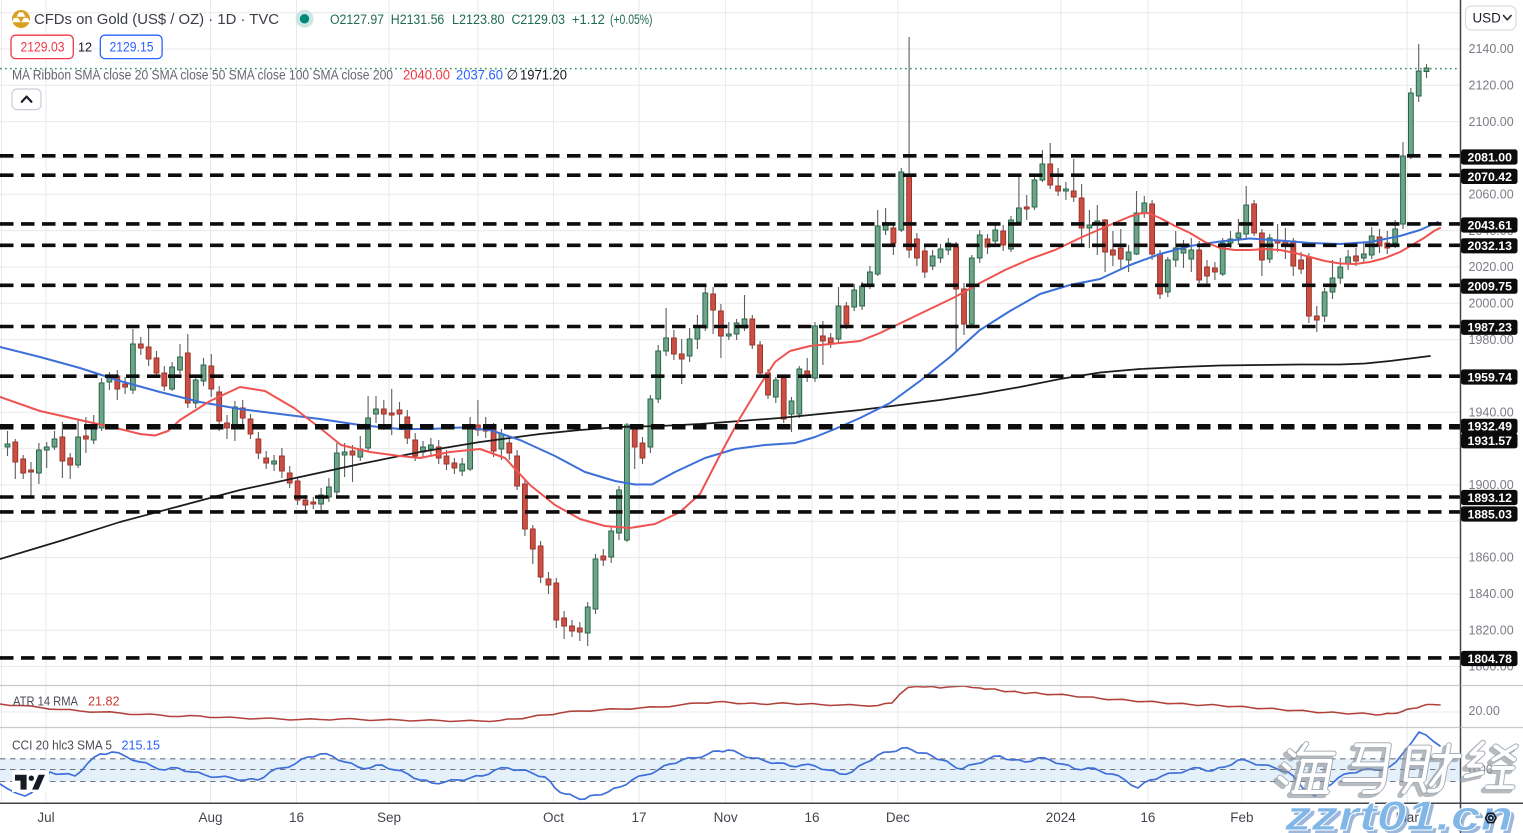  Describe the element at coordinates (1491, 195) in the screenshot. I see `svg-text: 2060.00` at that location.